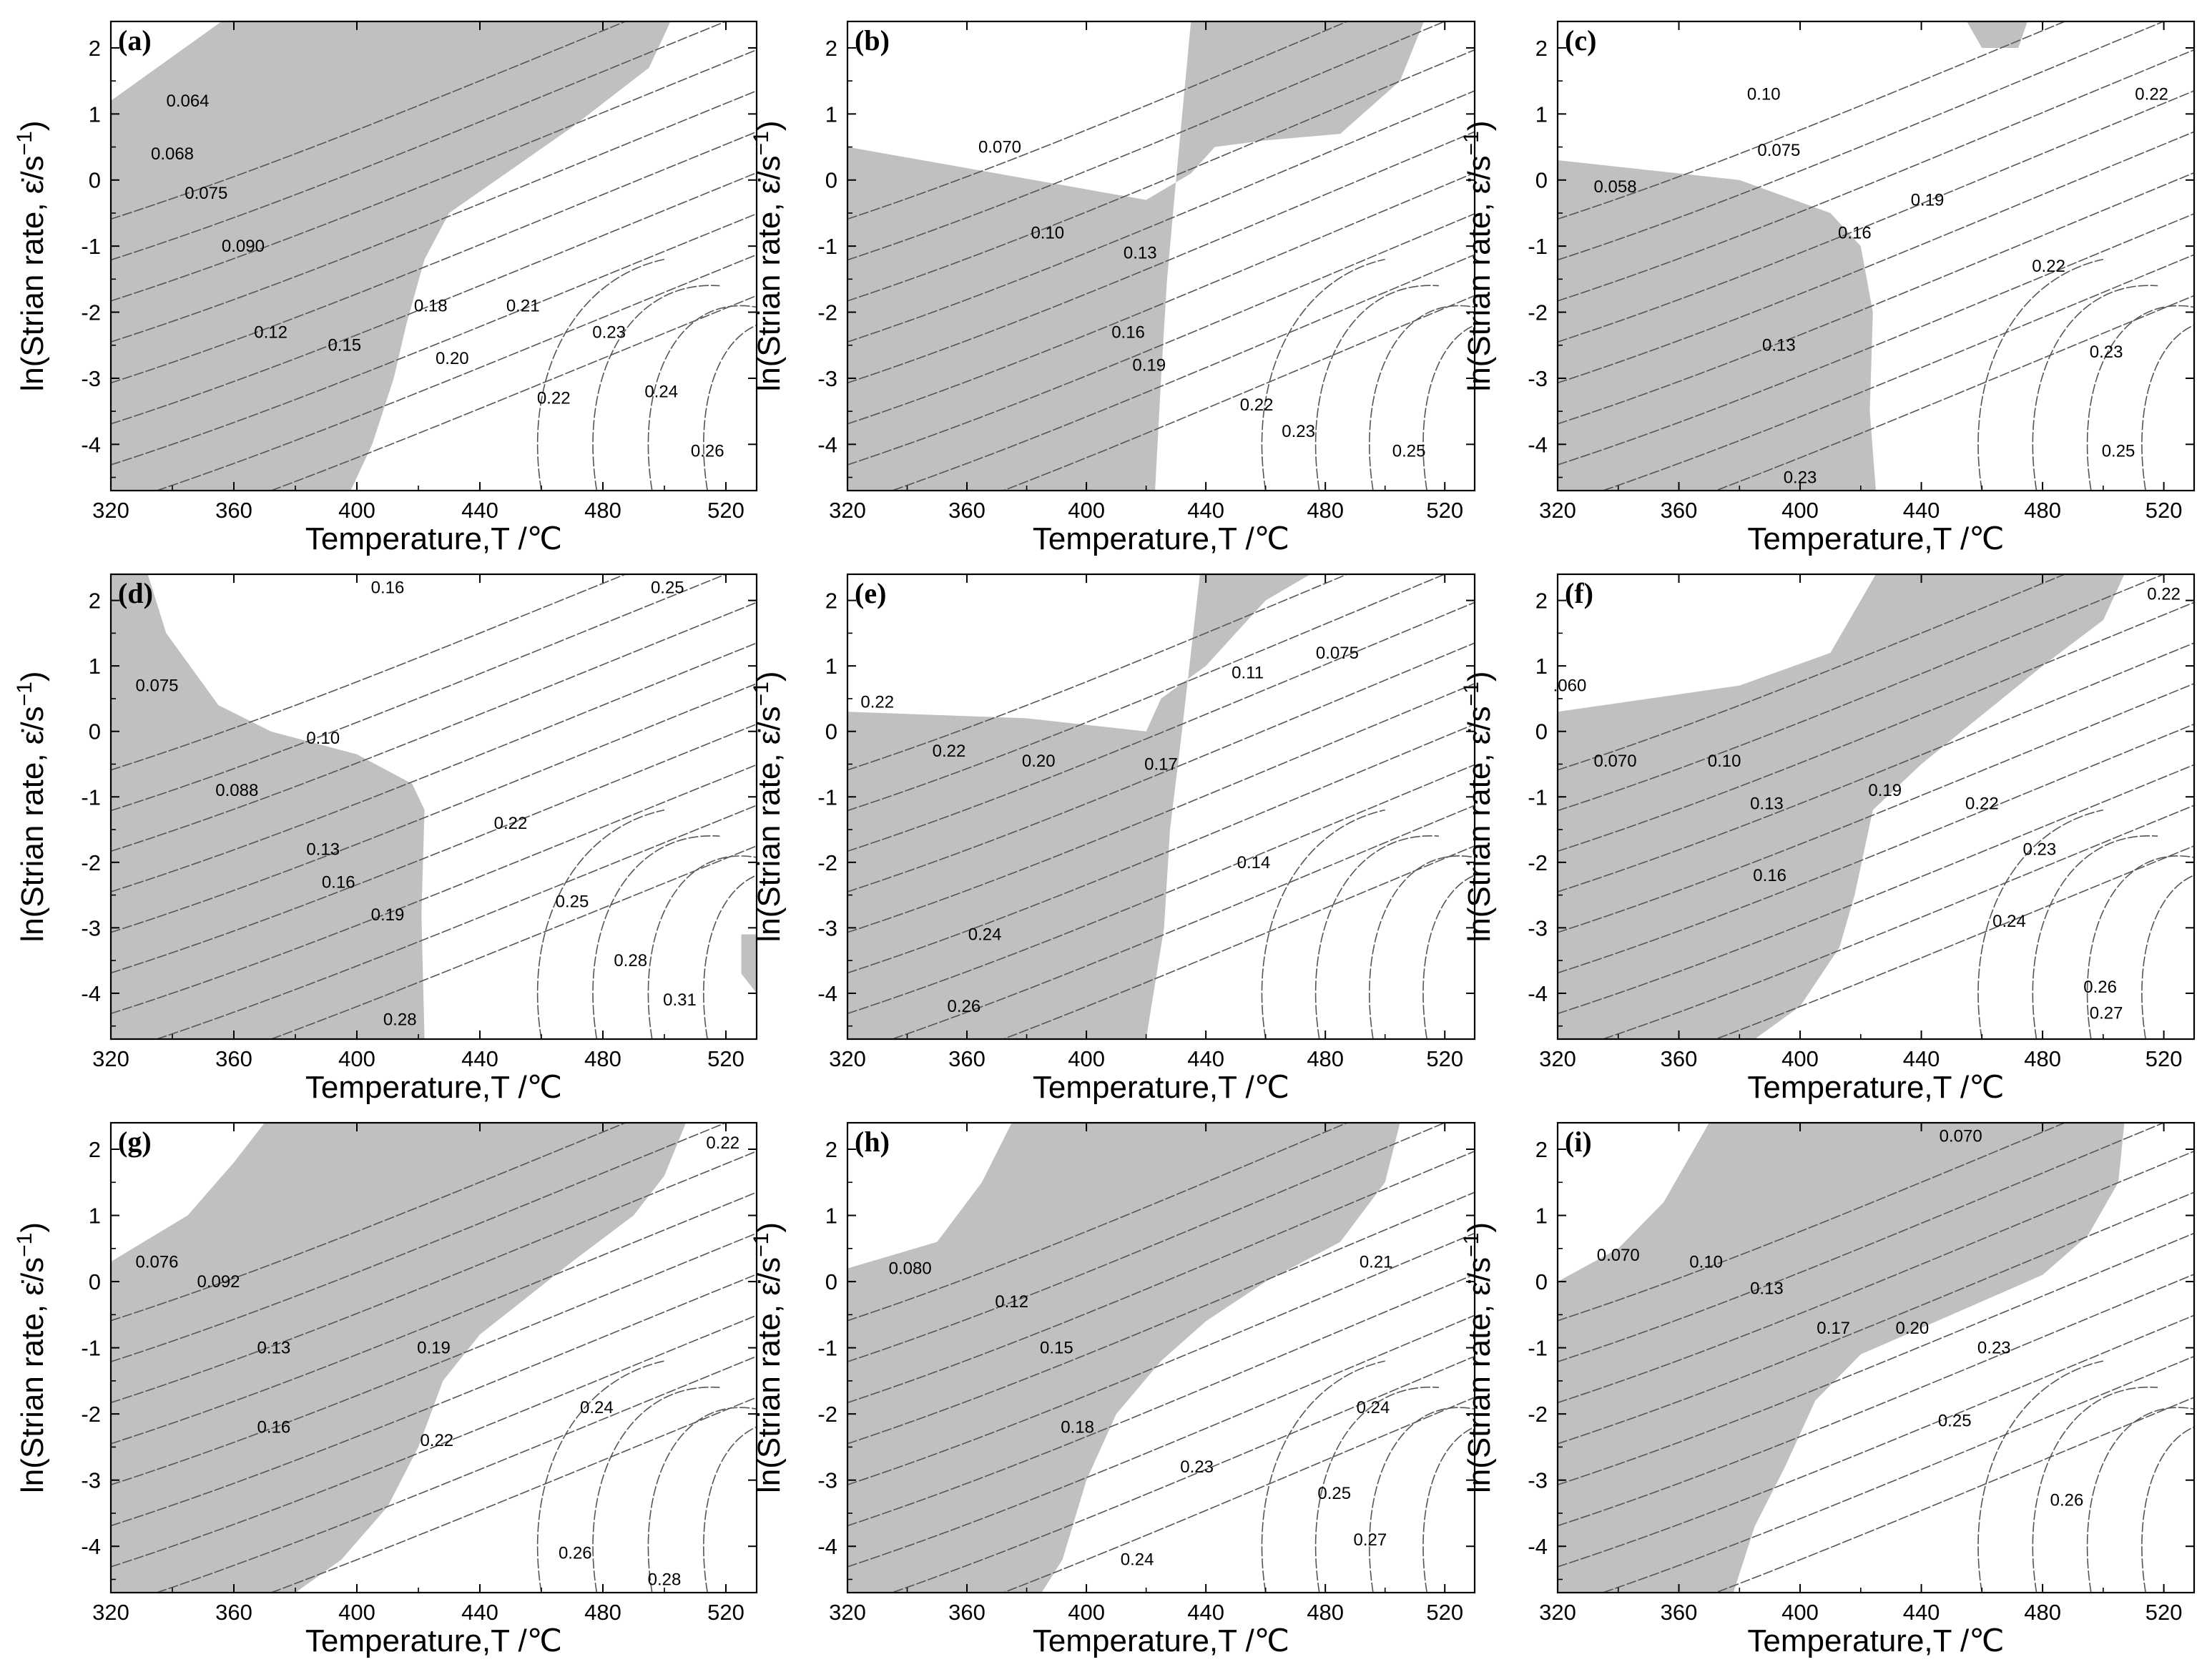  What do you see at coordinates (32, 1394) in the screenshot?
I see `y-axis-label-prefix: ln(Strian rate,` at bounding box center [32, 1394].